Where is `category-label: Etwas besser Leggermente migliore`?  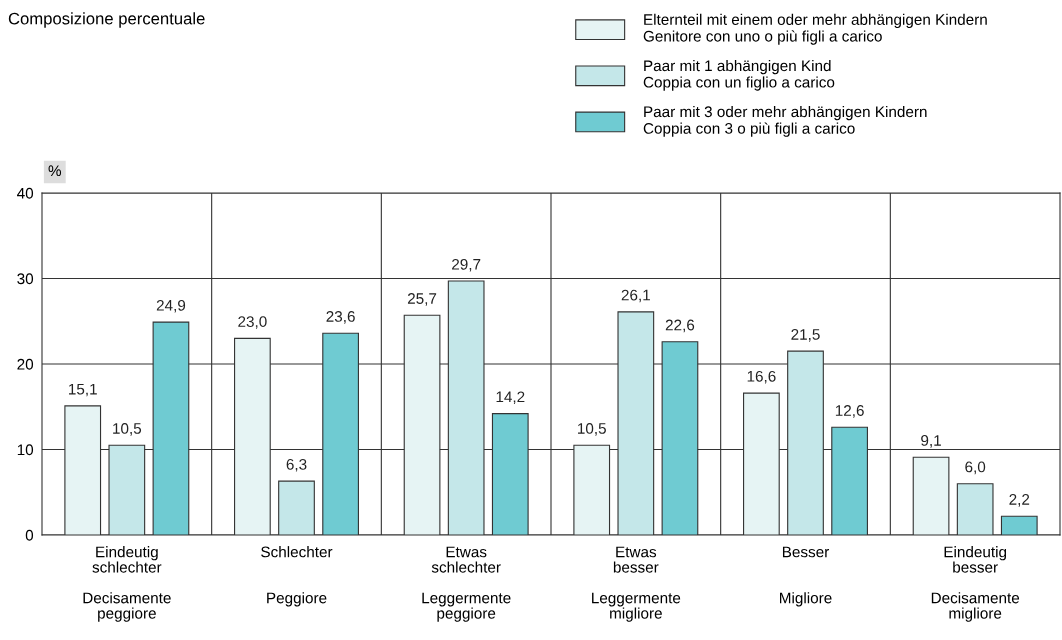
category-label: Etwas besser Leggermente migliore is located at coordinates (636, 584).